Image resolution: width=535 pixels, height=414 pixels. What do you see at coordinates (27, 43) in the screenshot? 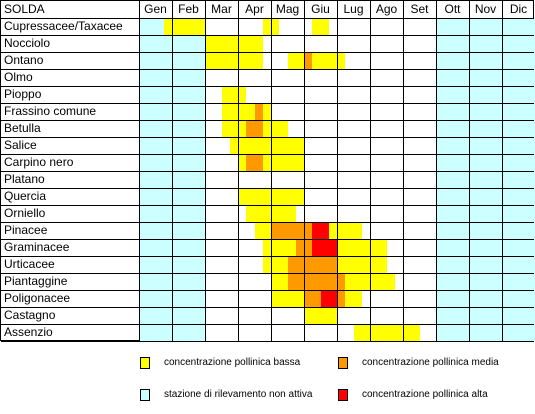
I see `taxon-label: Nocciolo` at bounding box center [27, 43].